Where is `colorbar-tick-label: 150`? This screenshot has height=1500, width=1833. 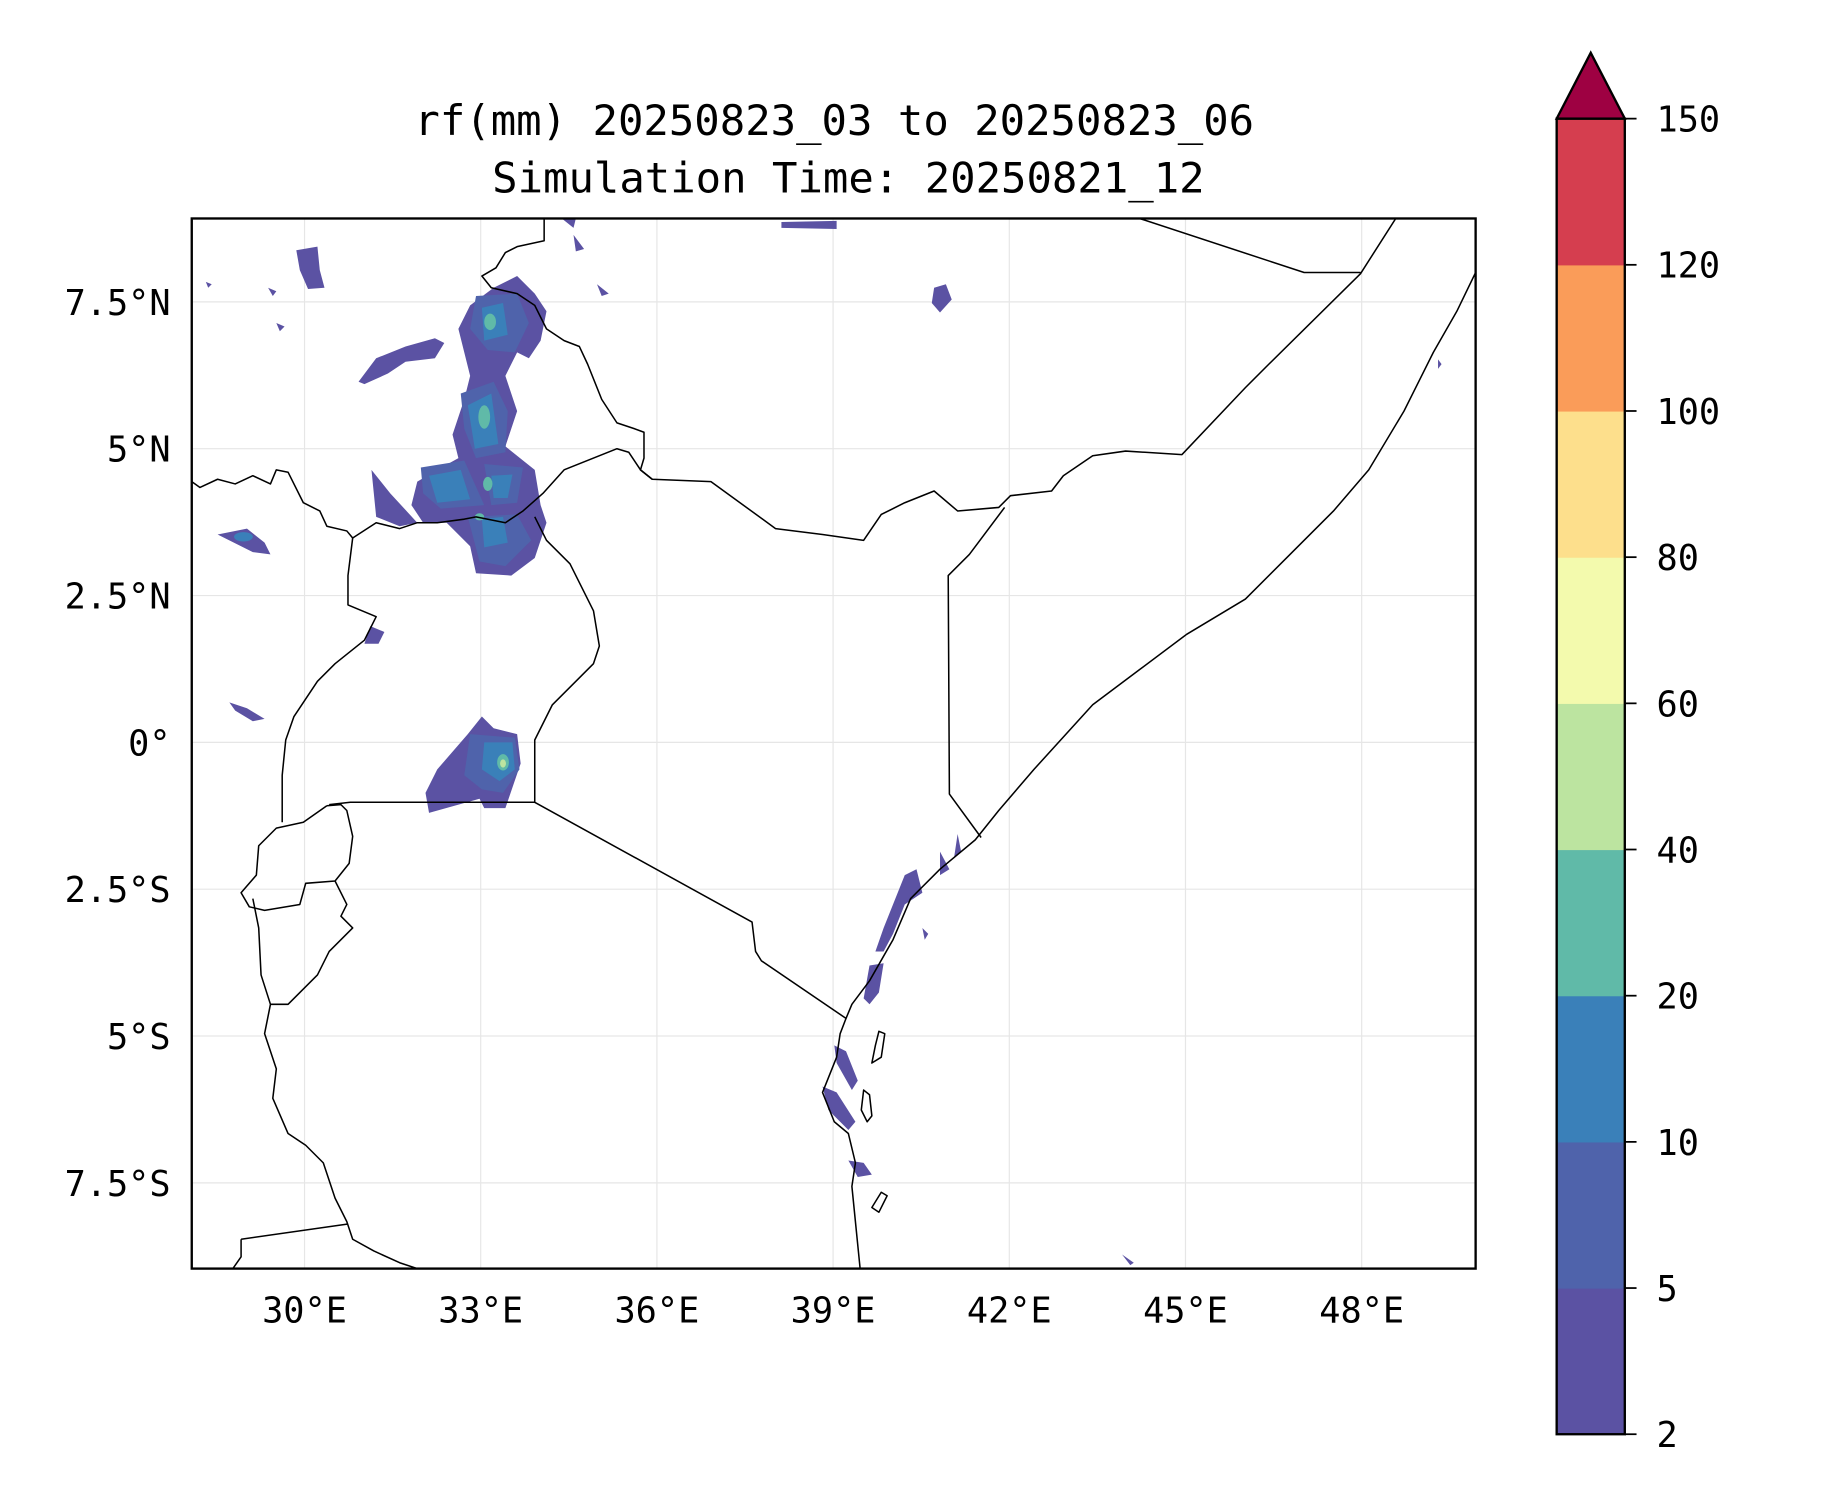 colorbar-tick-label: 150 is located at coordinates (1689, 120).